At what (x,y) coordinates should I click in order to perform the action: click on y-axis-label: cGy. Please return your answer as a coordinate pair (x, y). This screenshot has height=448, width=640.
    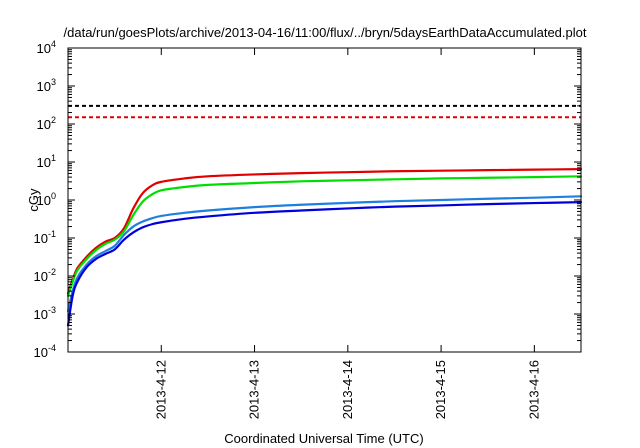
    Looking at the image, I should click on (33, 200).